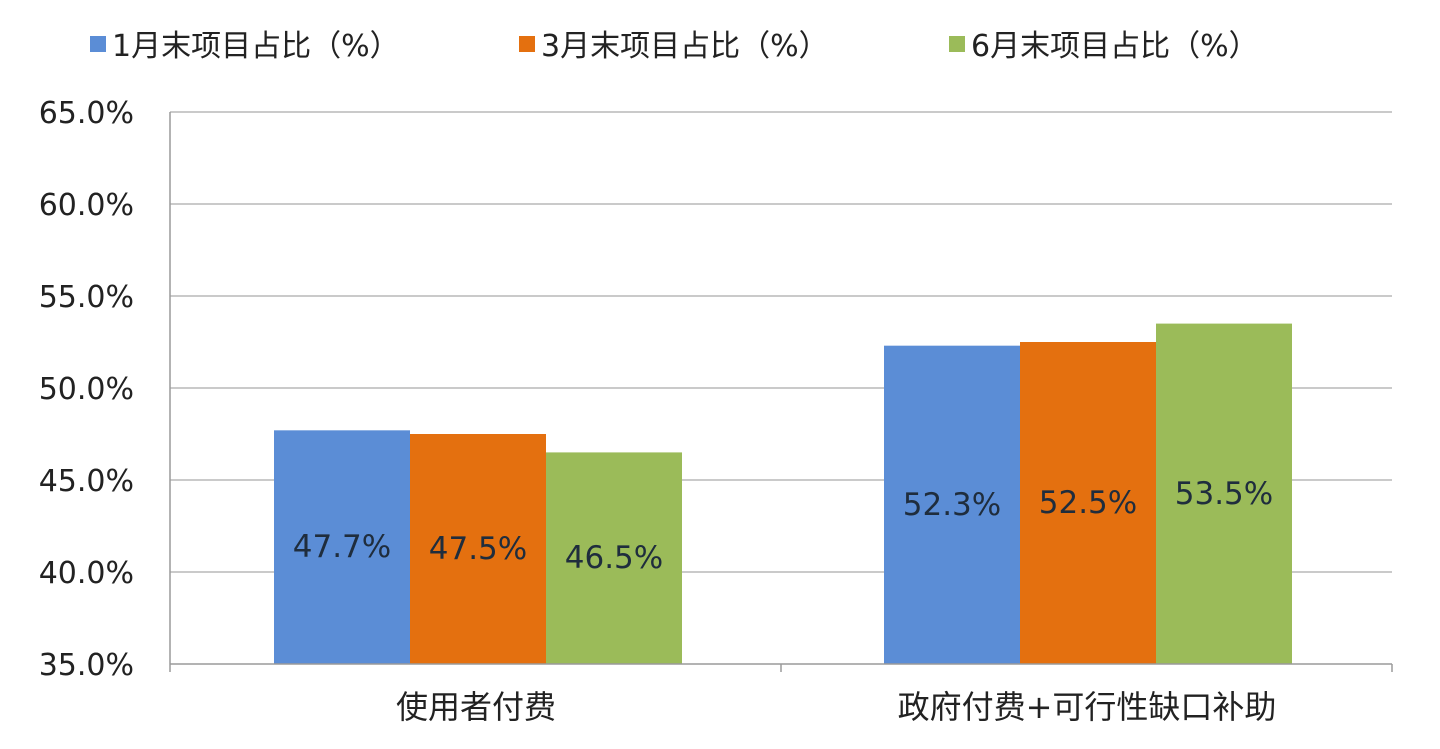 This screenshot has width=1440, height=749. I want to click on data-label: 53.5%, so click(1224, 494).